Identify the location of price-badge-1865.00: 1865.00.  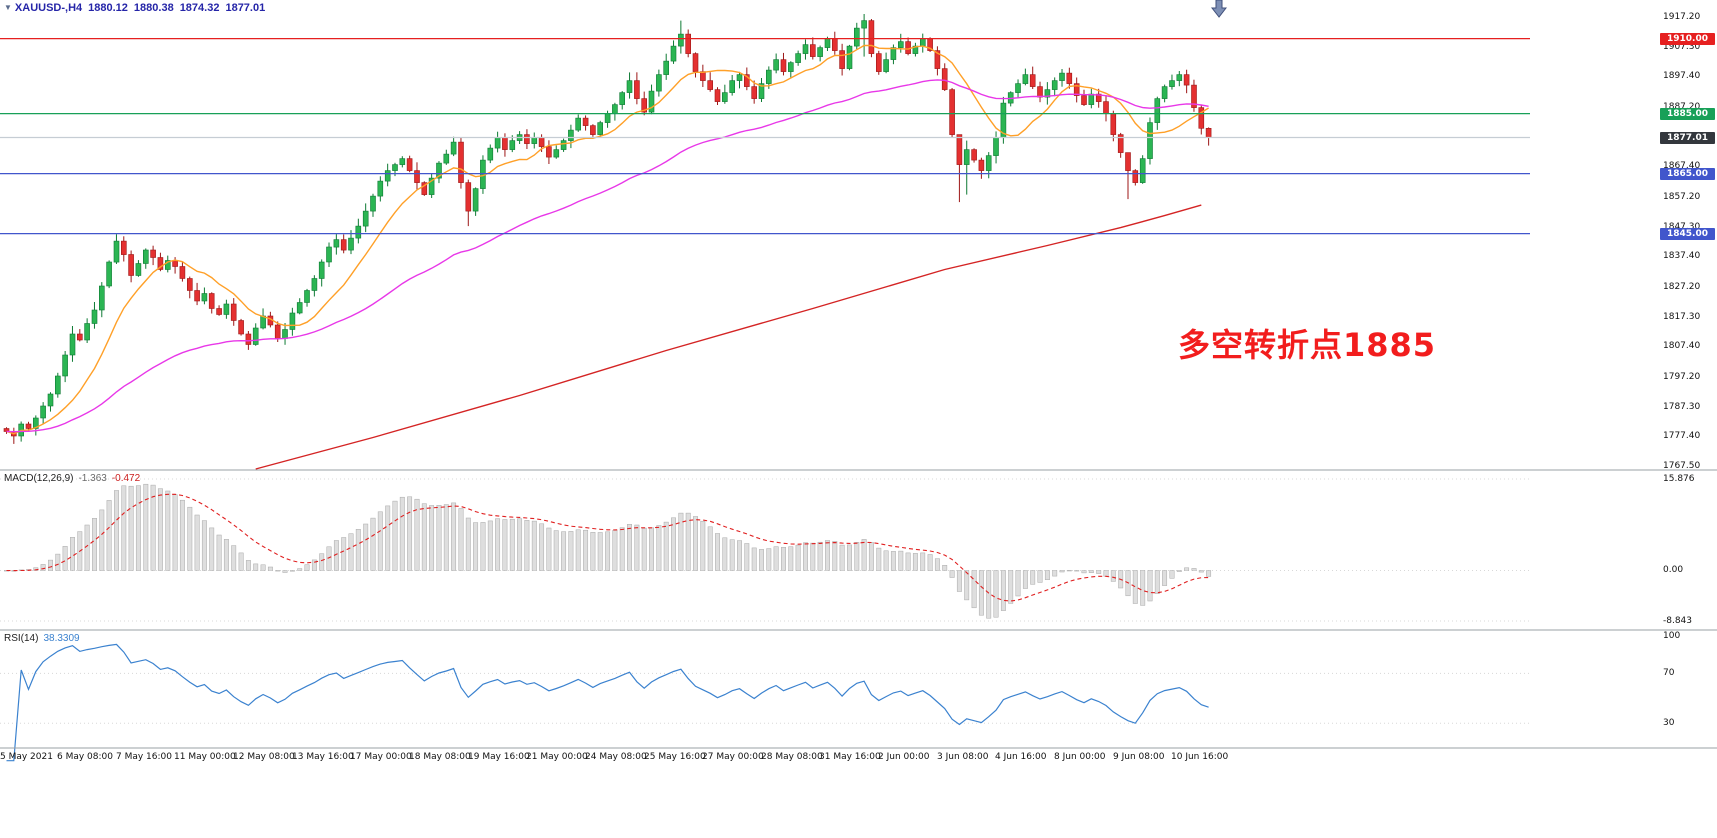
(1687, 174).